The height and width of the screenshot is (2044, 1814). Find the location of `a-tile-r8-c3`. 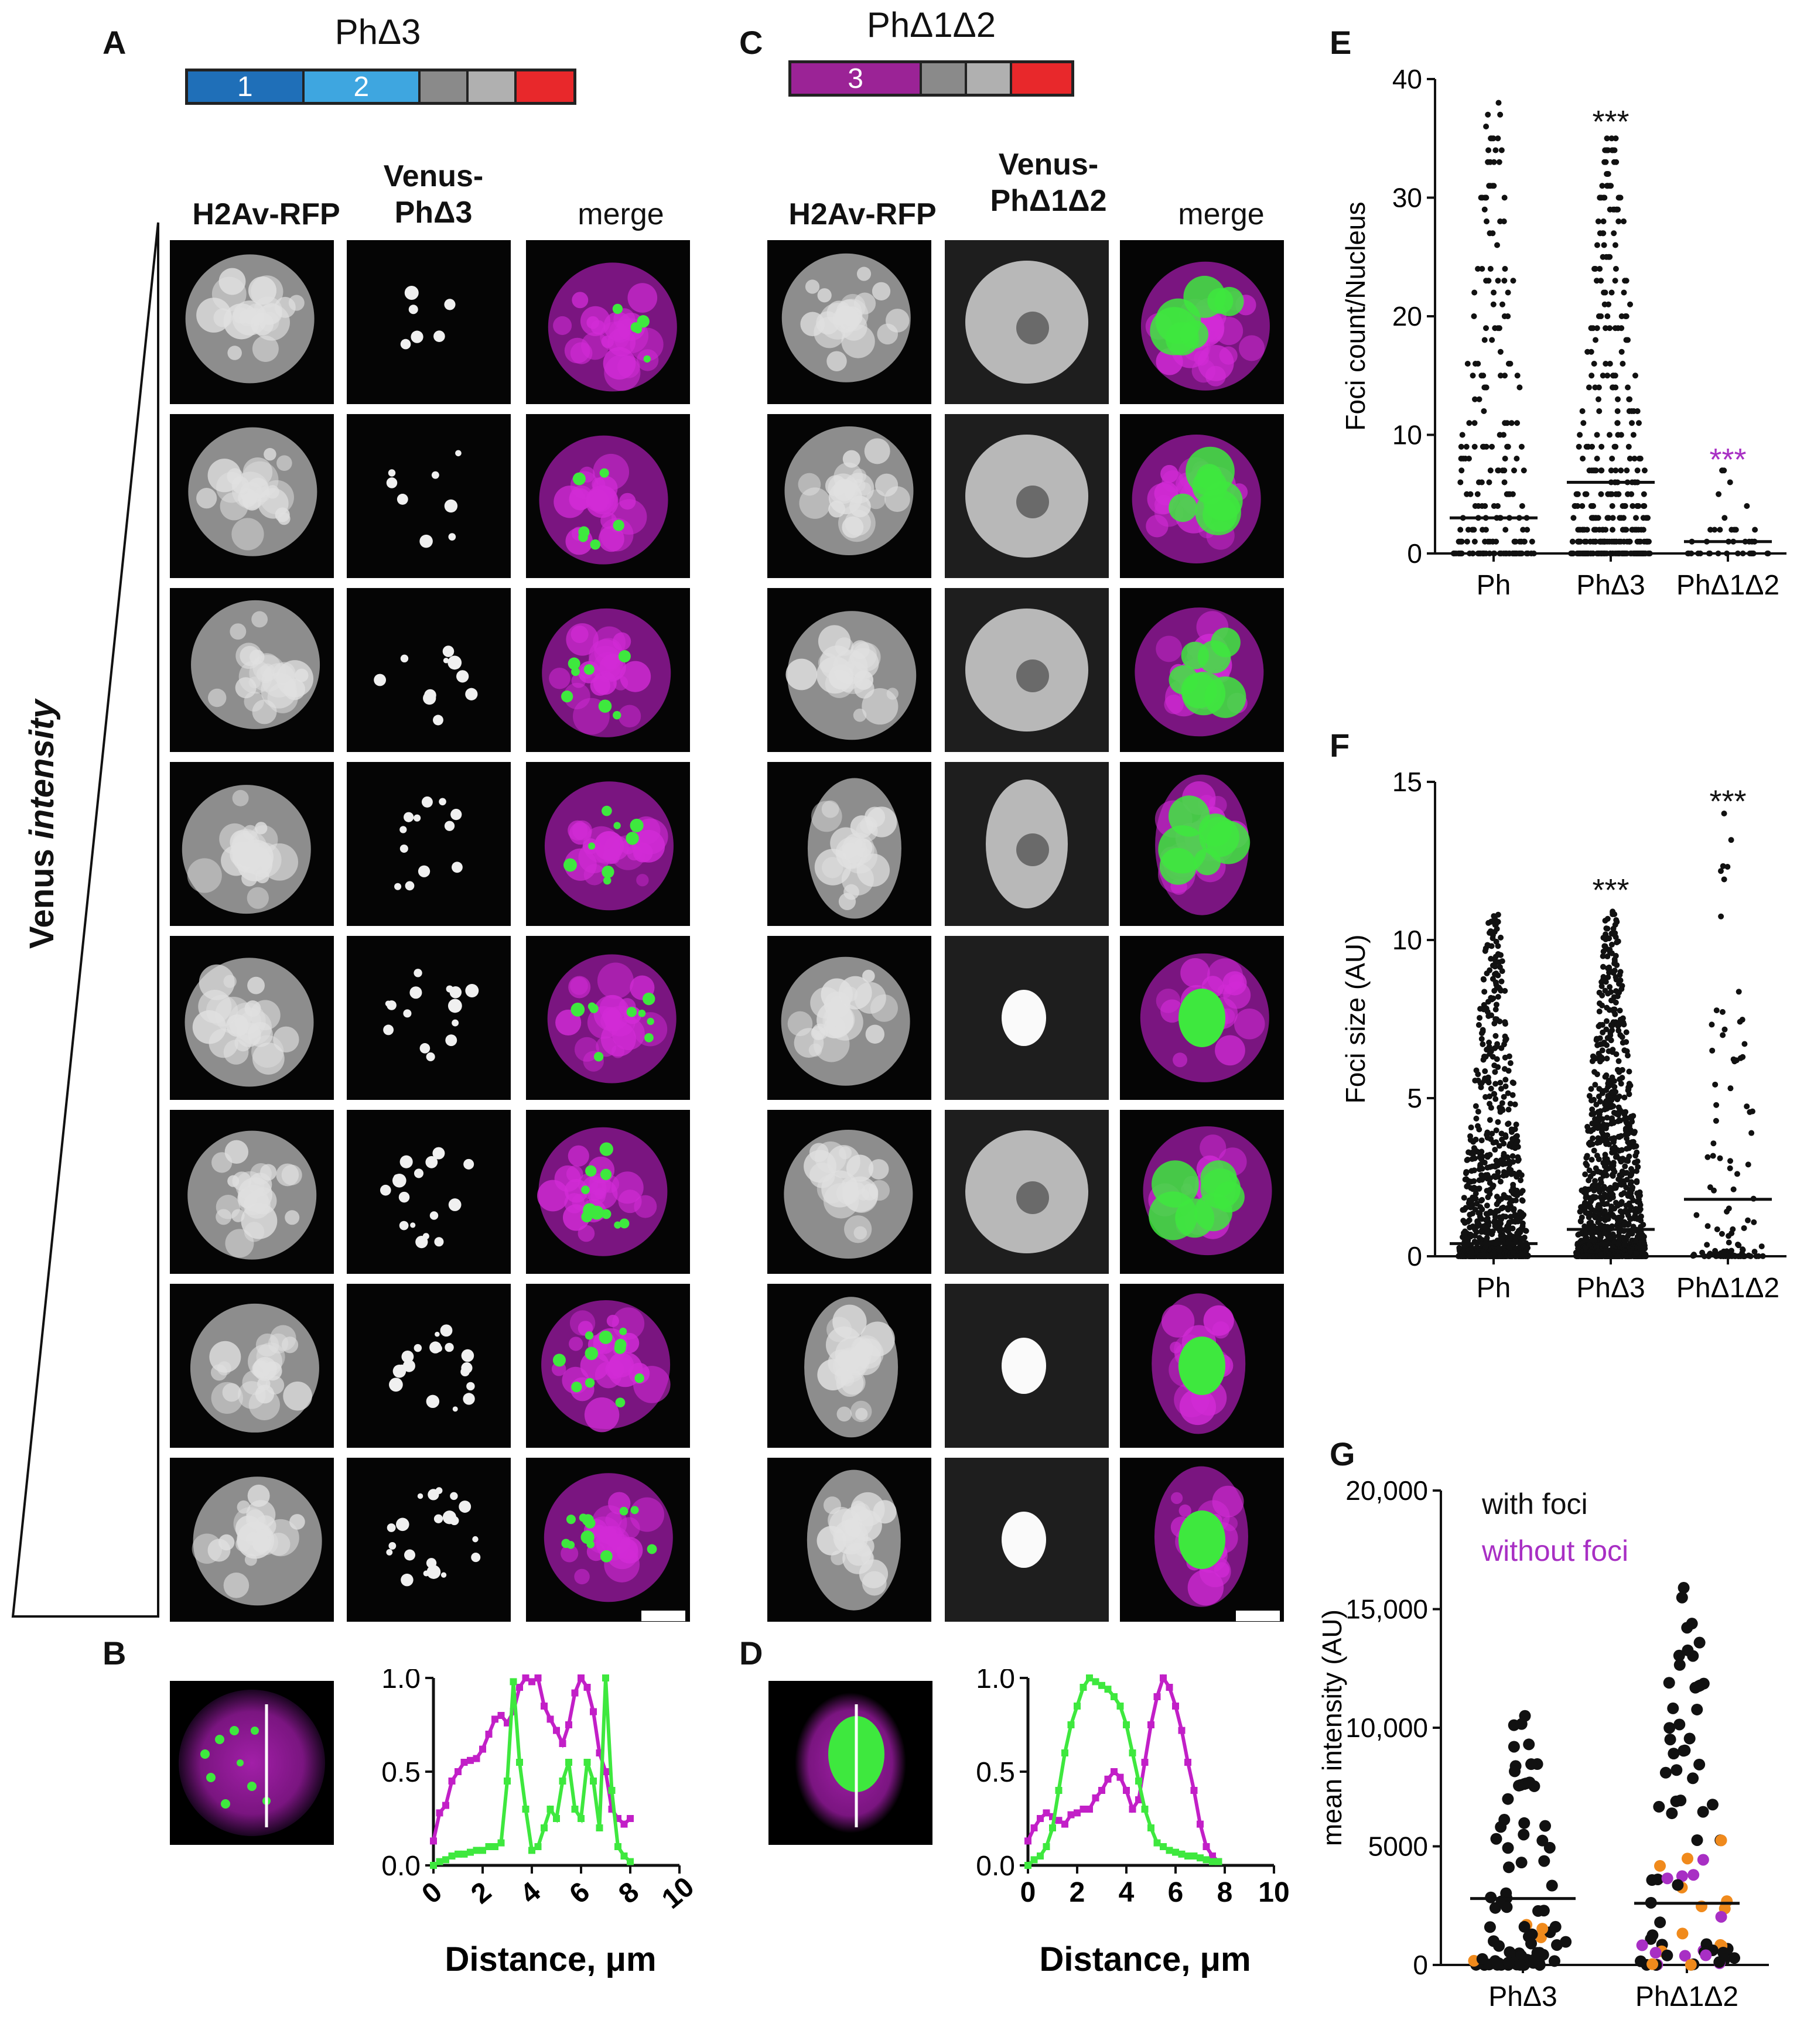

a-tile-r8-c3 is located at coordinates (608, 1540).